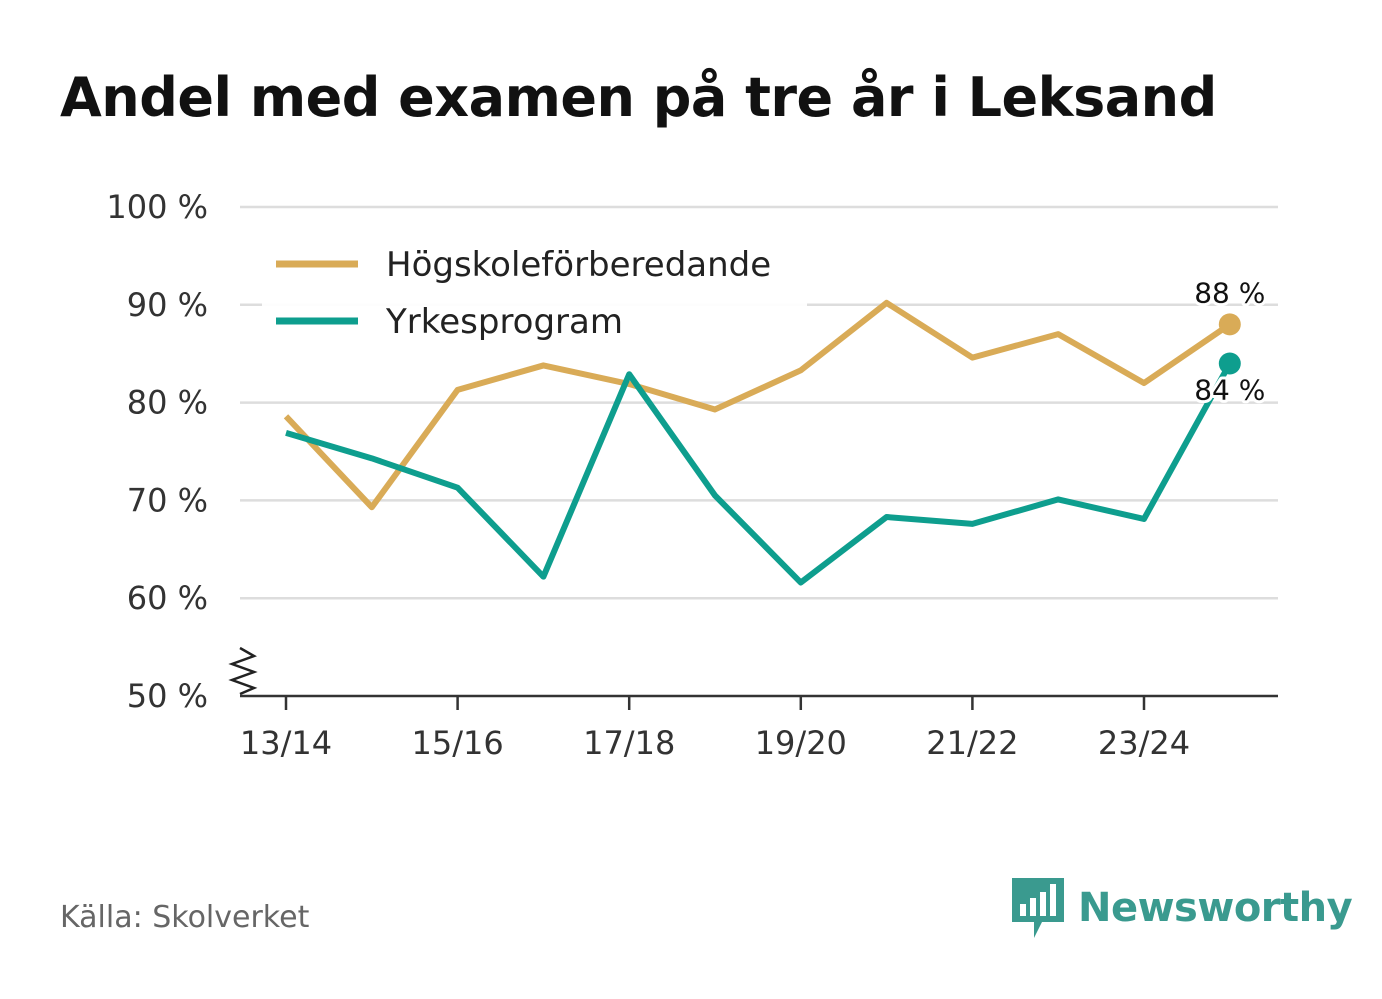 The width and height of the screenshot is (1382, 999). I want to click on legend-label: Högskoleförberedande, so click(578, 265).